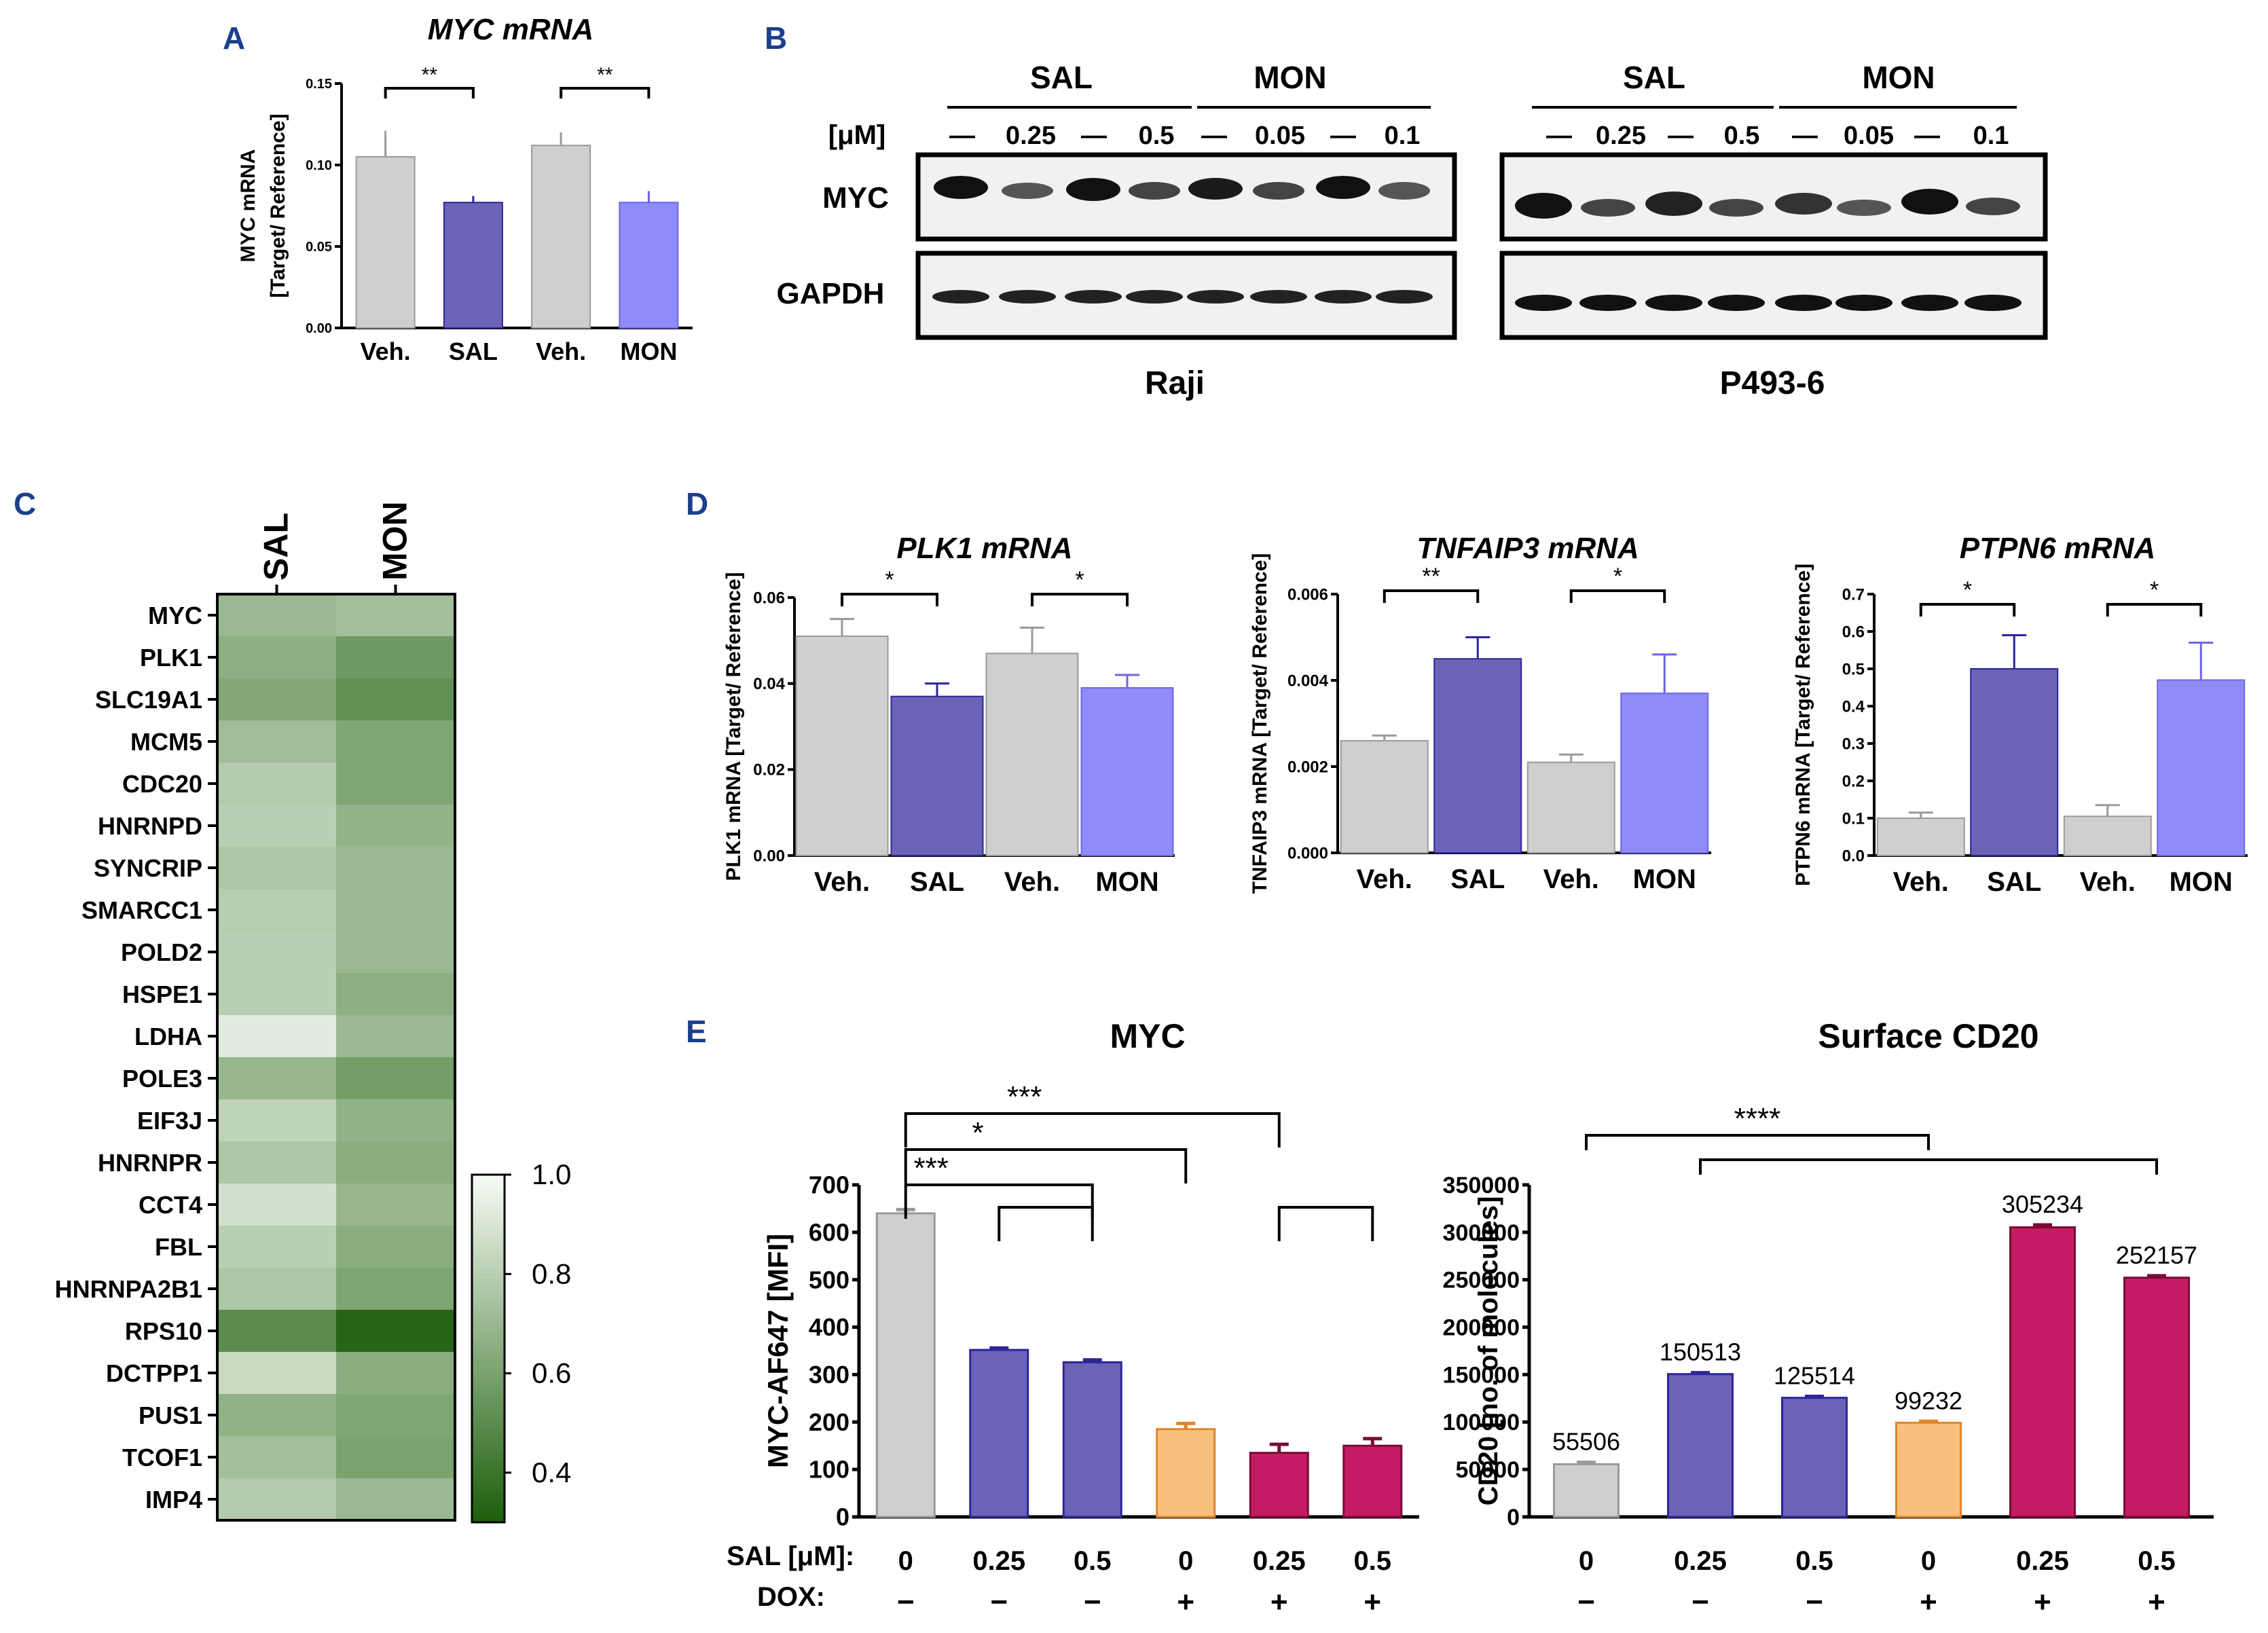 This screenshot has height=1633, width=2268. Describe the element at coordinates (168, 1036) in the screenshot. I see `heatmap-row-label: LDHA` at that location.